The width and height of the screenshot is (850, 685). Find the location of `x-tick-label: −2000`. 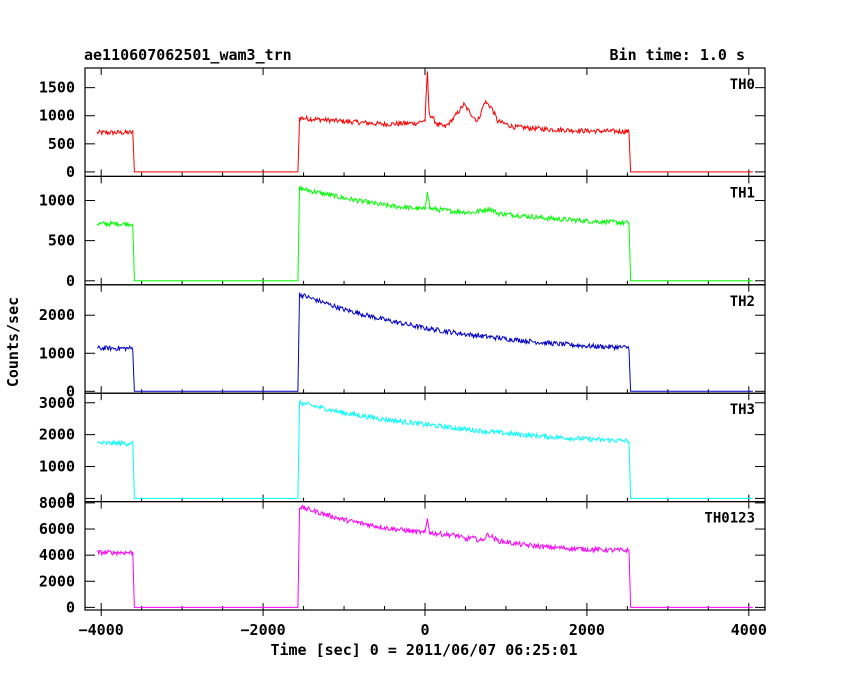

x-tick-label: −2000 is located at coordinates (263, 630).